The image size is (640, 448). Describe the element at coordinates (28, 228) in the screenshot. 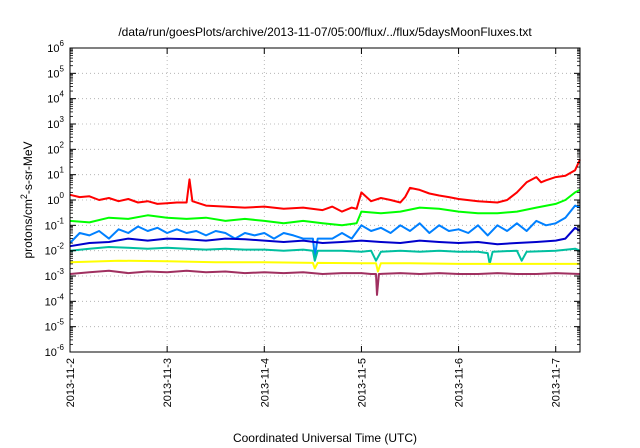

I see `y-axis-label-prefix: protons/cm` at that location.